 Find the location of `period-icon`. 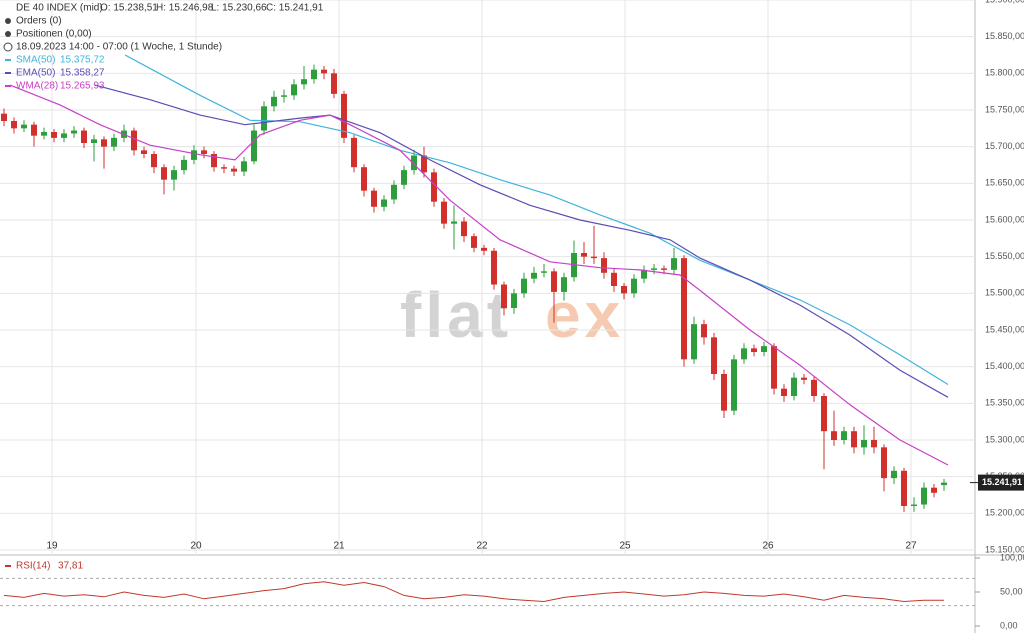

period-icon is located at coordinates (8, 47).